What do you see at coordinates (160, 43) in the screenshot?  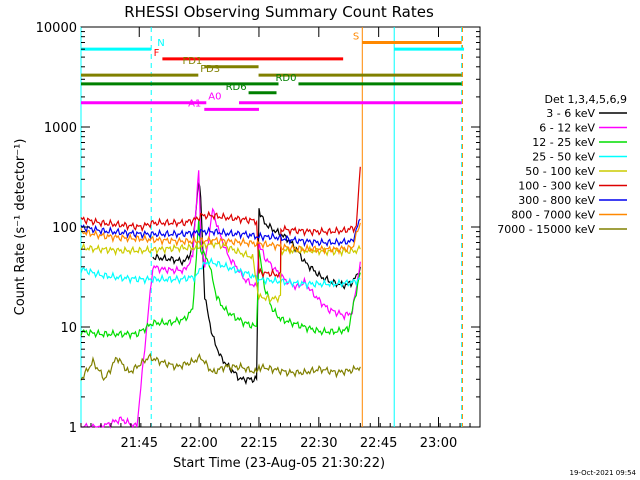 I see `flag-label: N` at bounding box center [160, 43].